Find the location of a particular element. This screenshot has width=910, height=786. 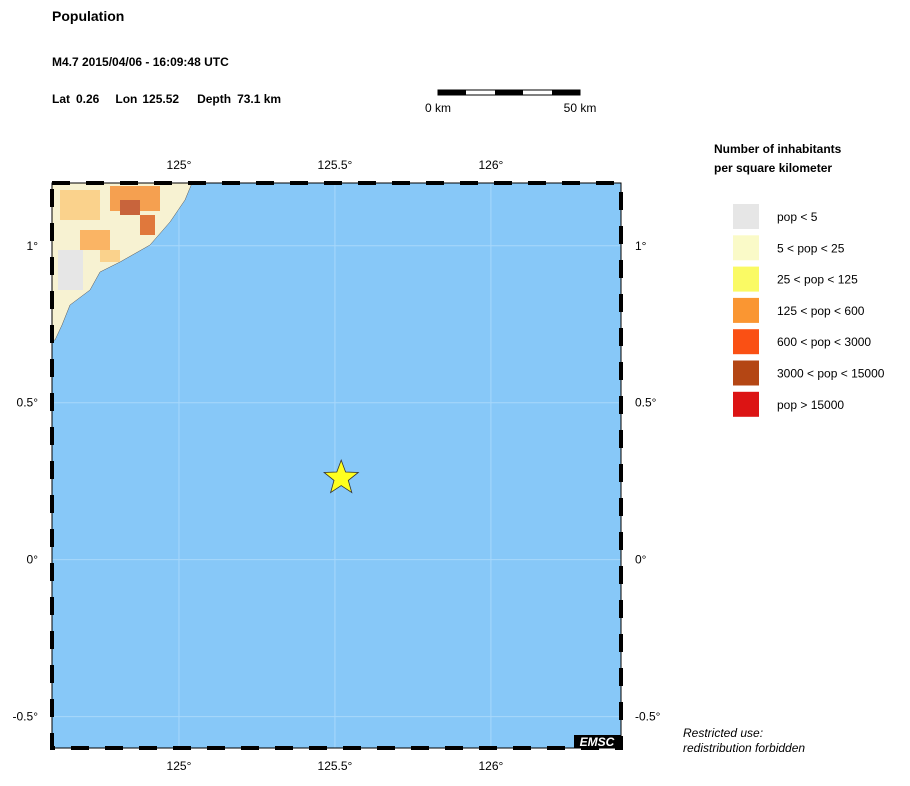

legend-label: 25 < pop < 125 is located at coordinates (817, 280).